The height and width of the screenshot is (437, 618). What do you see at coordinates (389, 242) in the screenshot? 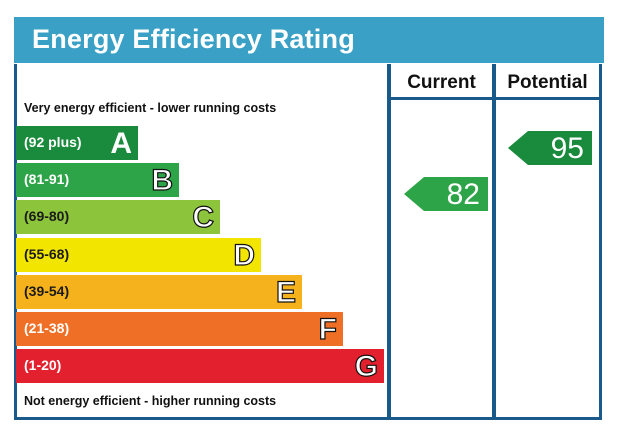
I see `current-column-left-divider` at bounding box center [389, 242].